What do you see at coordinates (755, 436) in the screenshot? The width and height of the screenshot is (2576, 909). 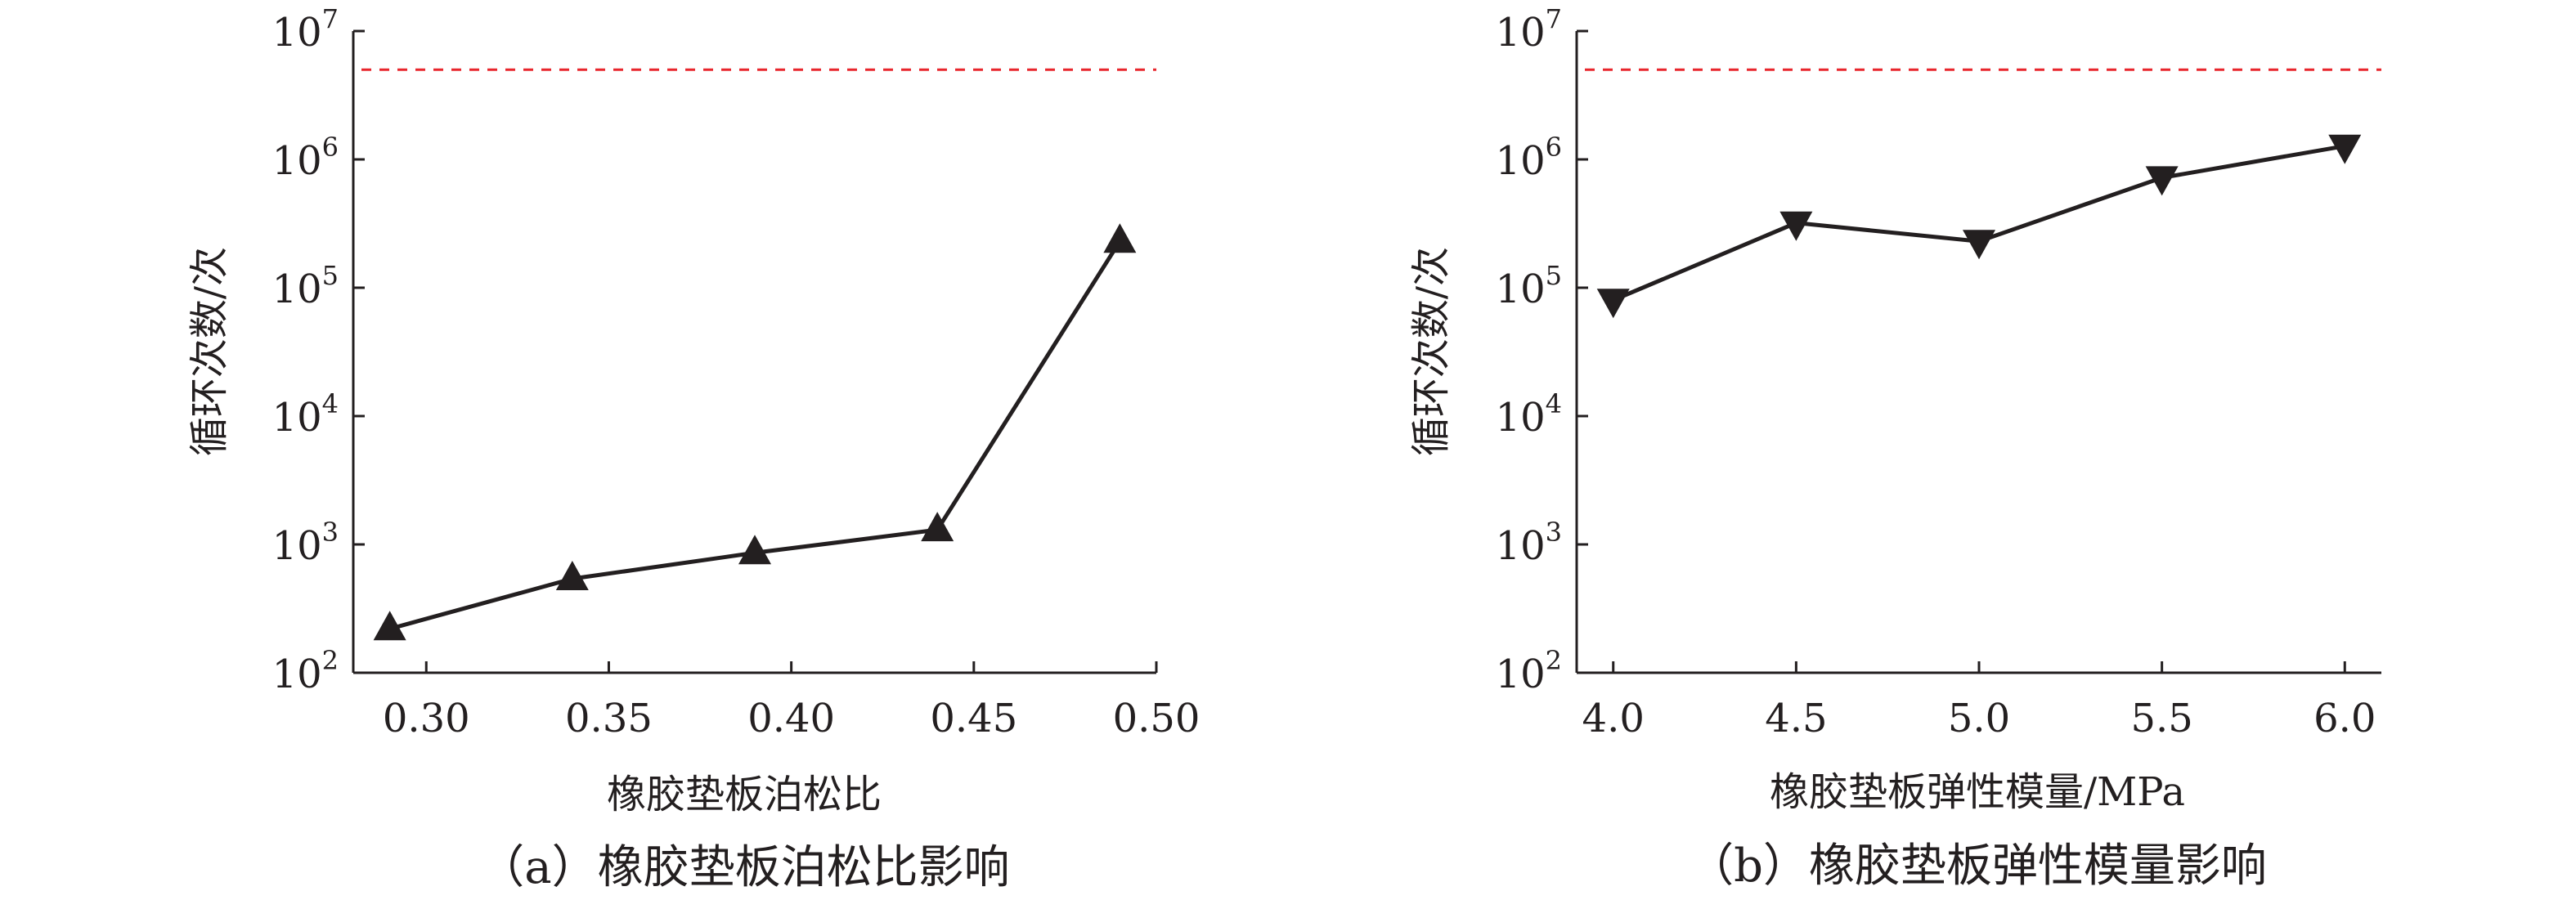 I see `series-line-a` at bounding box center [755, 436].